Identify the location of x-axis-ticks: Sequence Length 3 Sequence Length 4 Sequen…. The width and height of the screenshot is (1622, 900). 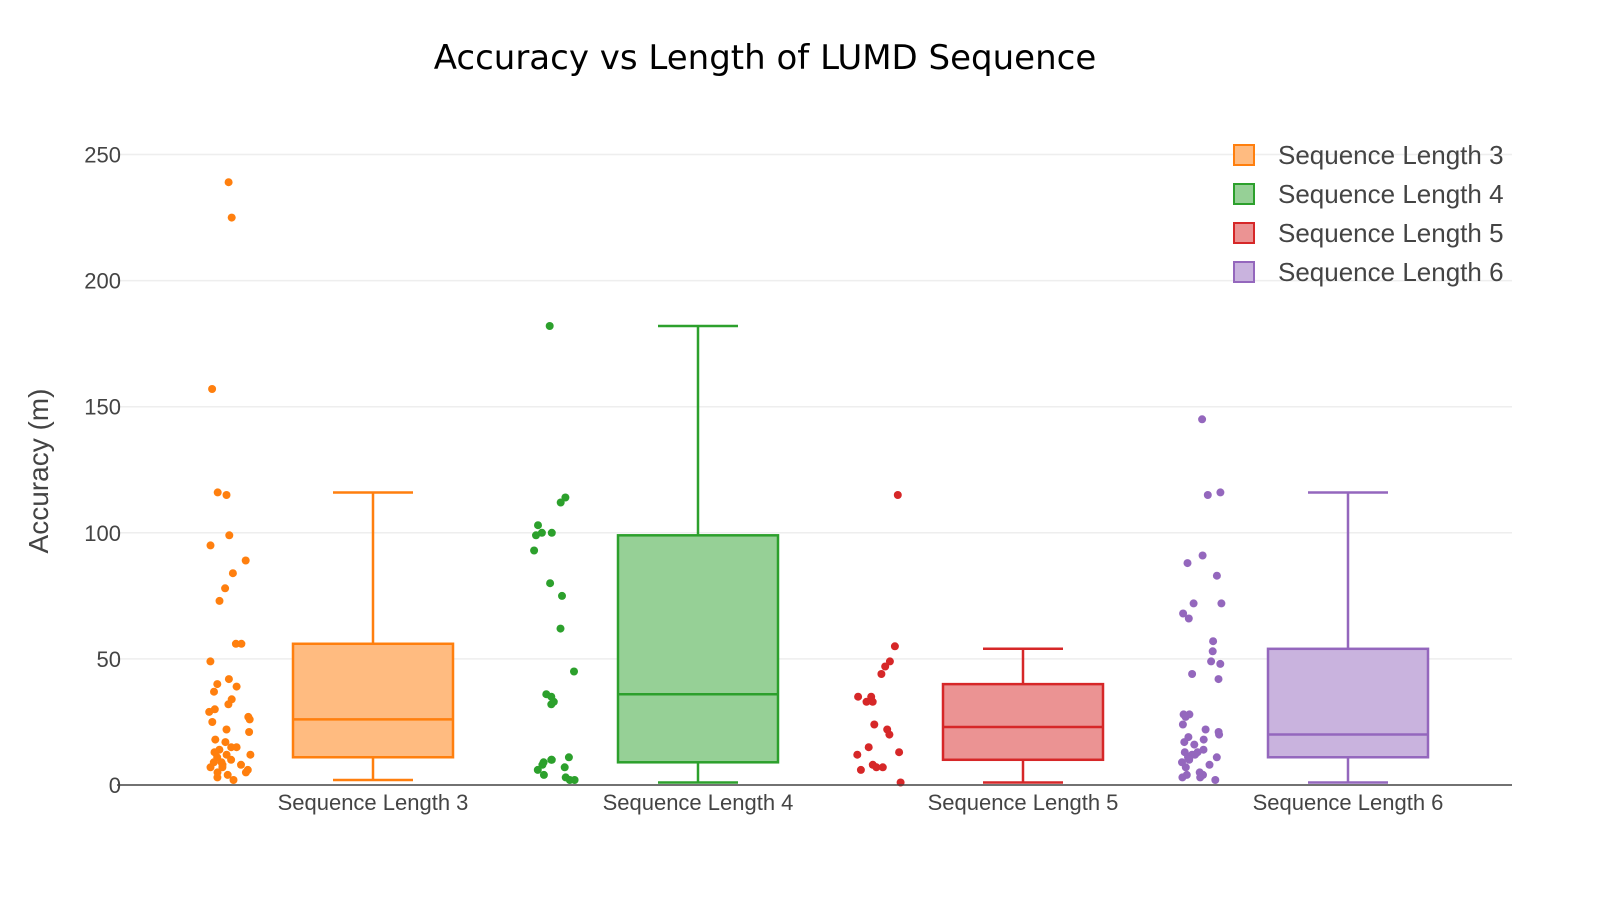
(861, 802).